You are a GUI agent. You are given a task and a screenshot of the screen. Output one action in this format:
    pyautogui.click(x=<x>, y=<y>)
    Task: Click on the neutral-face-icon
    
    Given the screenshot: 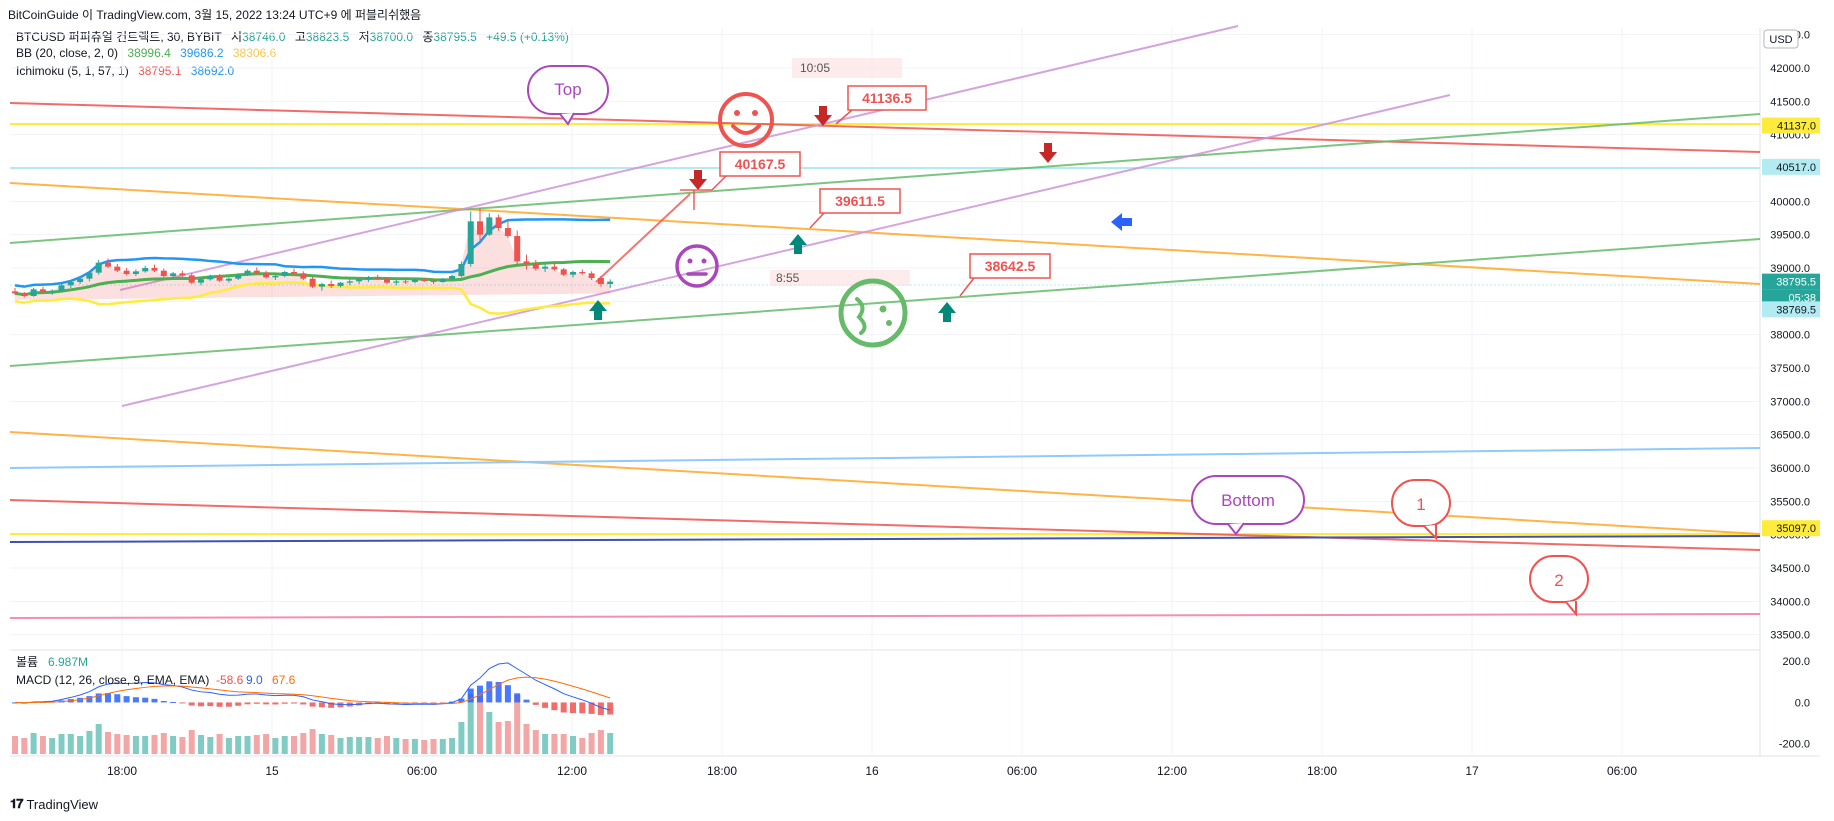 What is the action you would take?
    pyautogui.click(x=697, y=266)
    